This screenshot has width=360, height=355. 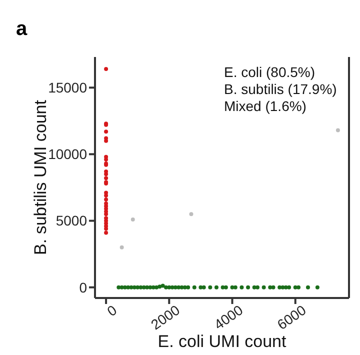 What do you see at coordinates (40, 177) in the screenshot?
I see `y-axis-title: B. subtilis UMI count` at bounding box center [40, 177].